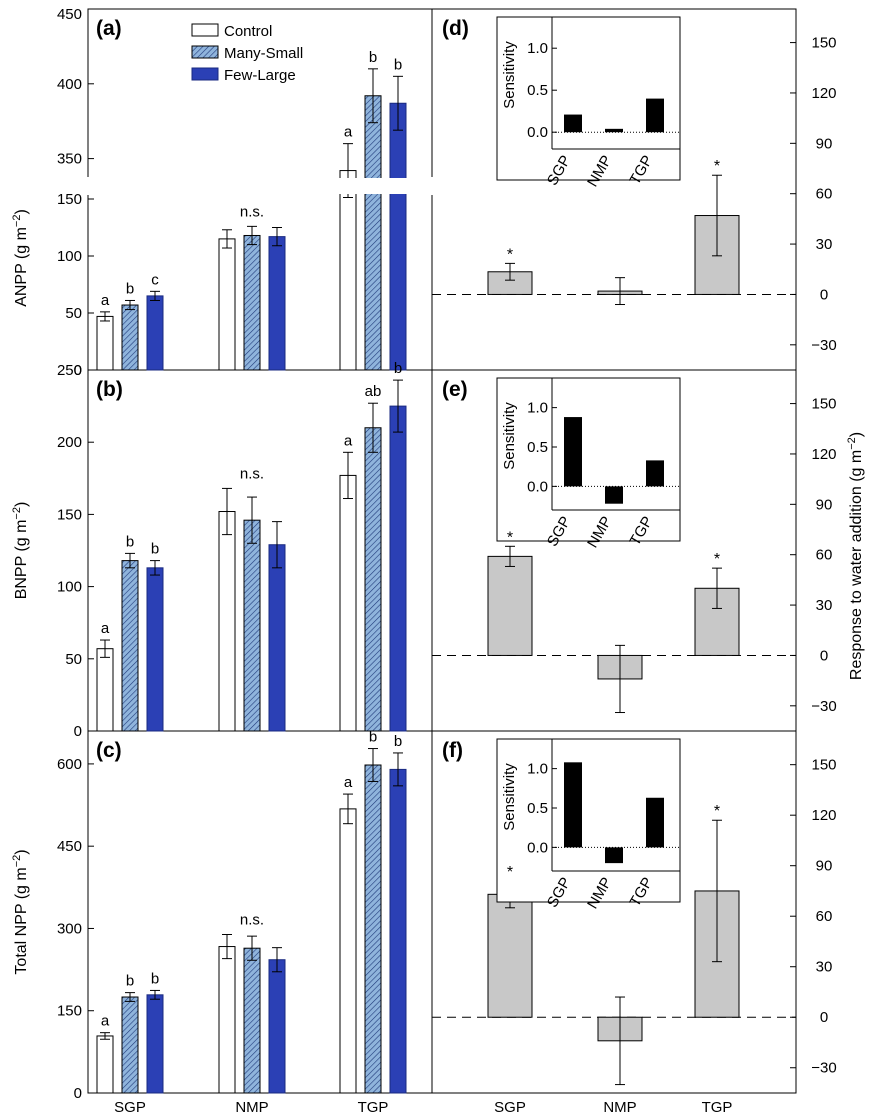 The width and height of the screenshot is (875, 1114). What do you see at coordinates (823, 815) in the screenshot?
I see `y-tick-label-right: 120` at bounding box center [823, 815].